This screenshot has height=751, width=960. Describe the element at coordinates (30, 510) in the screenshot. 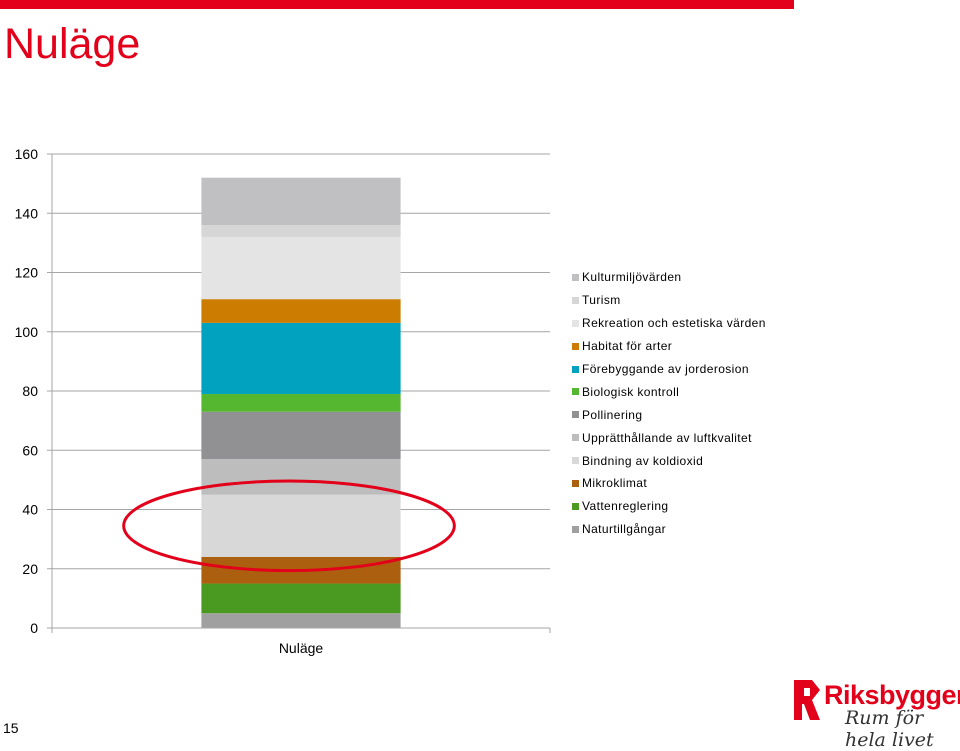

I see `y-tick-label: 40` at that location.